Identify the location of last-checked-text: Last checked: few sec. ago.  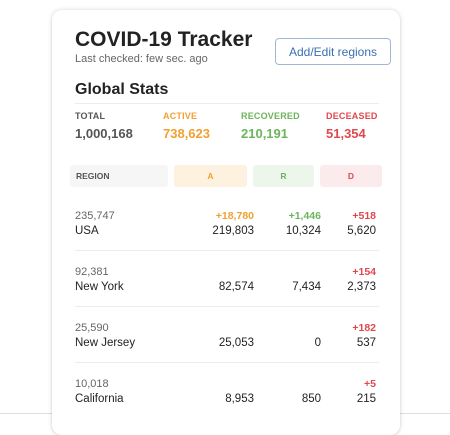
(141, 59).